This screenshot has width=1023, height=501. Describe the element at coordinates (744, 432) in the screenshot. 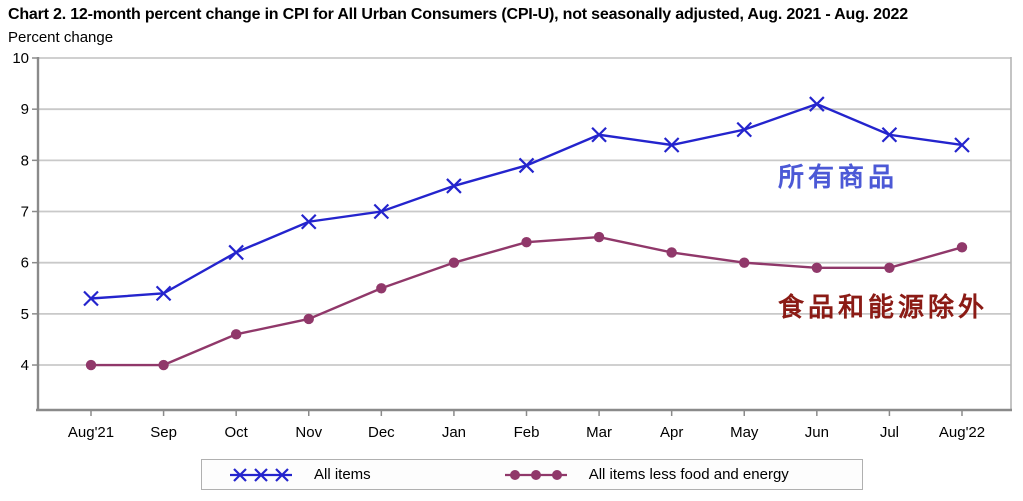

I see `x-axis-tick-label: May` at that location.